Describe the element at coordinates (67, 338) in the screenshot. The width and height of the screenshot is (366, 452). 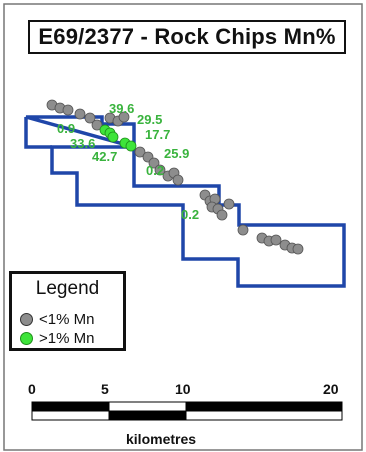
I see `legend-high-label: >1% Mn` at that location.